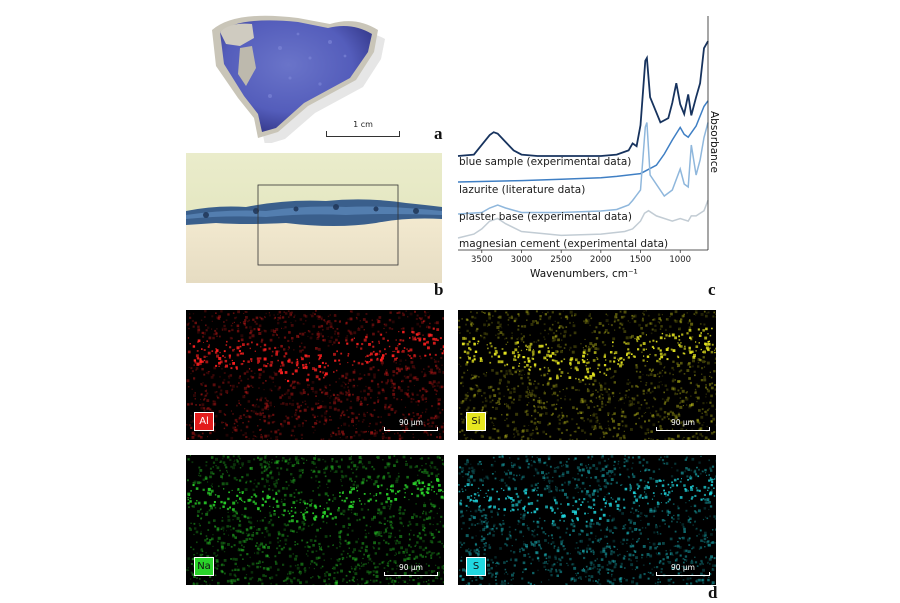  What do you see at coordinates (584, 274) in the screenshot?
I see `x-axis-title: Wavenumbers, cm⁻¹` at bounding box center [584, 274].